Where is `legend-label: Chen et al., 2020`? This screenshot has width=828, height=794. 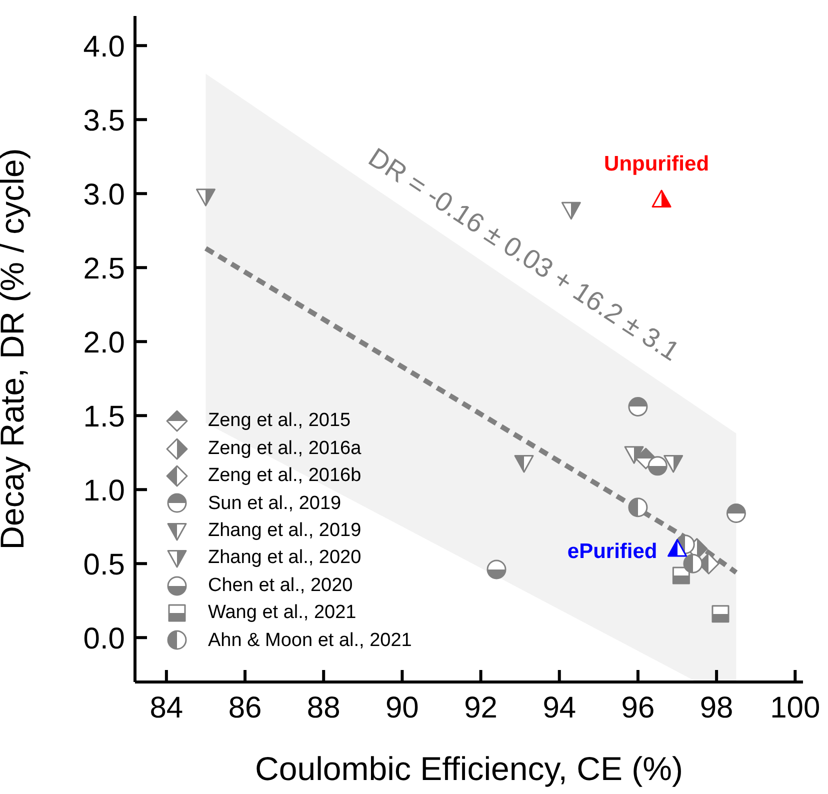
legend-label: Chen et al., 2020 is located at coordinates (280, 586).